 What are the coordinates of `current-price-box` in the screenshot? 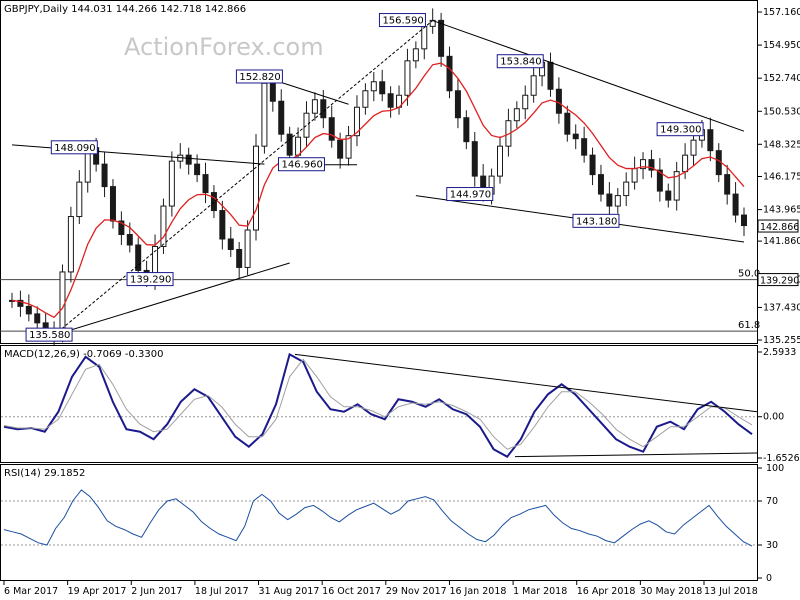 It's located at (778, 226).